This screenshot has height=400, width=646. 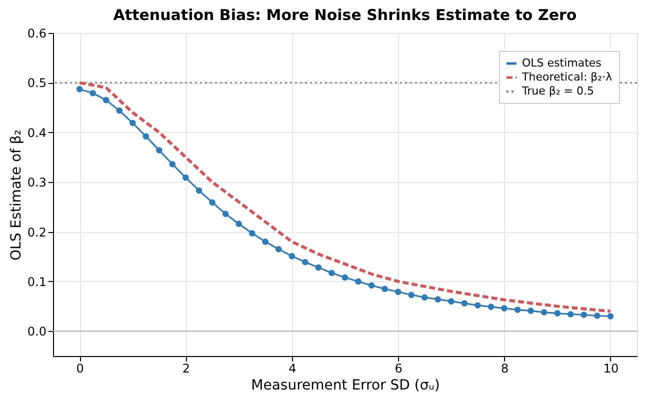 What do you see at coordinates (567, 77) in the screenshot?
I see `legend-label: Theoretical: β₂·λ` at bounding box center [567, 77].